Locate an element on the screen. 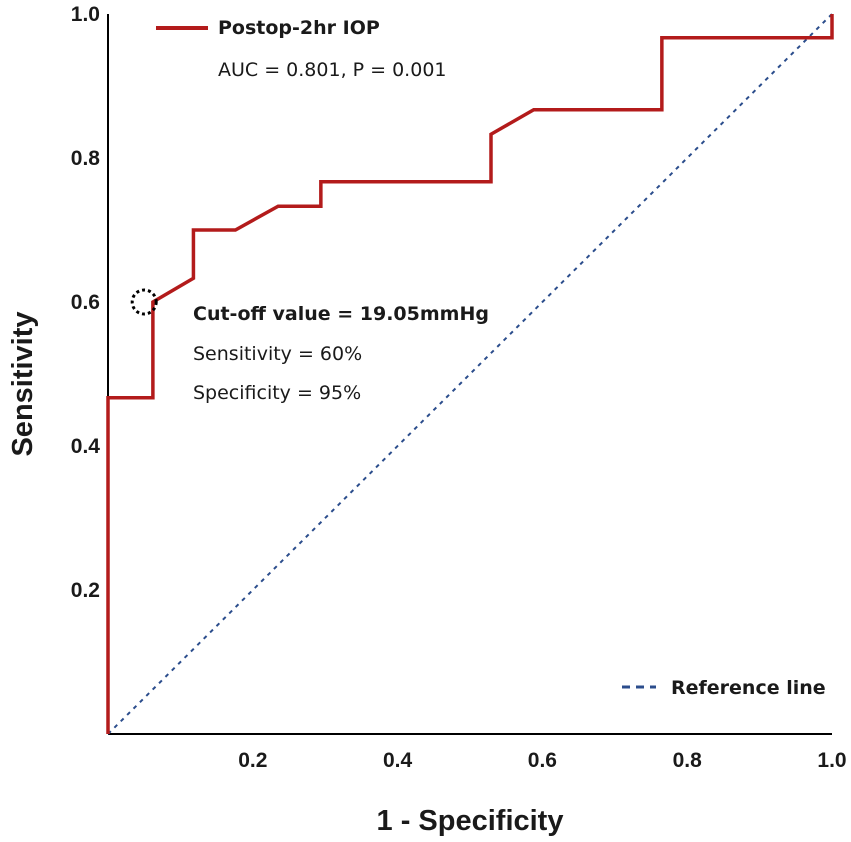  legend-roc-label: Postop-2hr IOP is located at coordinates (299, 28).